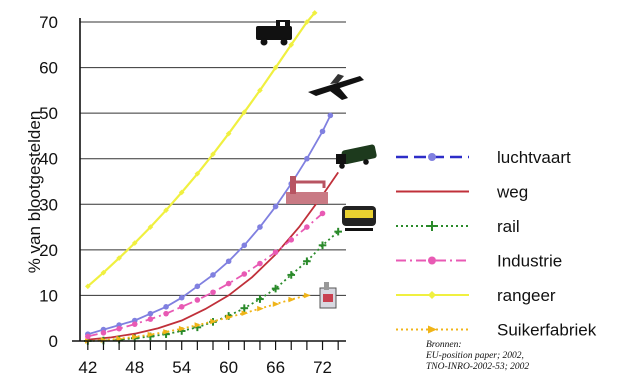 The image size is (624, 385). Describe the element at coordinates (359, 214) in the screenshot. I see `train-windows` at that location.